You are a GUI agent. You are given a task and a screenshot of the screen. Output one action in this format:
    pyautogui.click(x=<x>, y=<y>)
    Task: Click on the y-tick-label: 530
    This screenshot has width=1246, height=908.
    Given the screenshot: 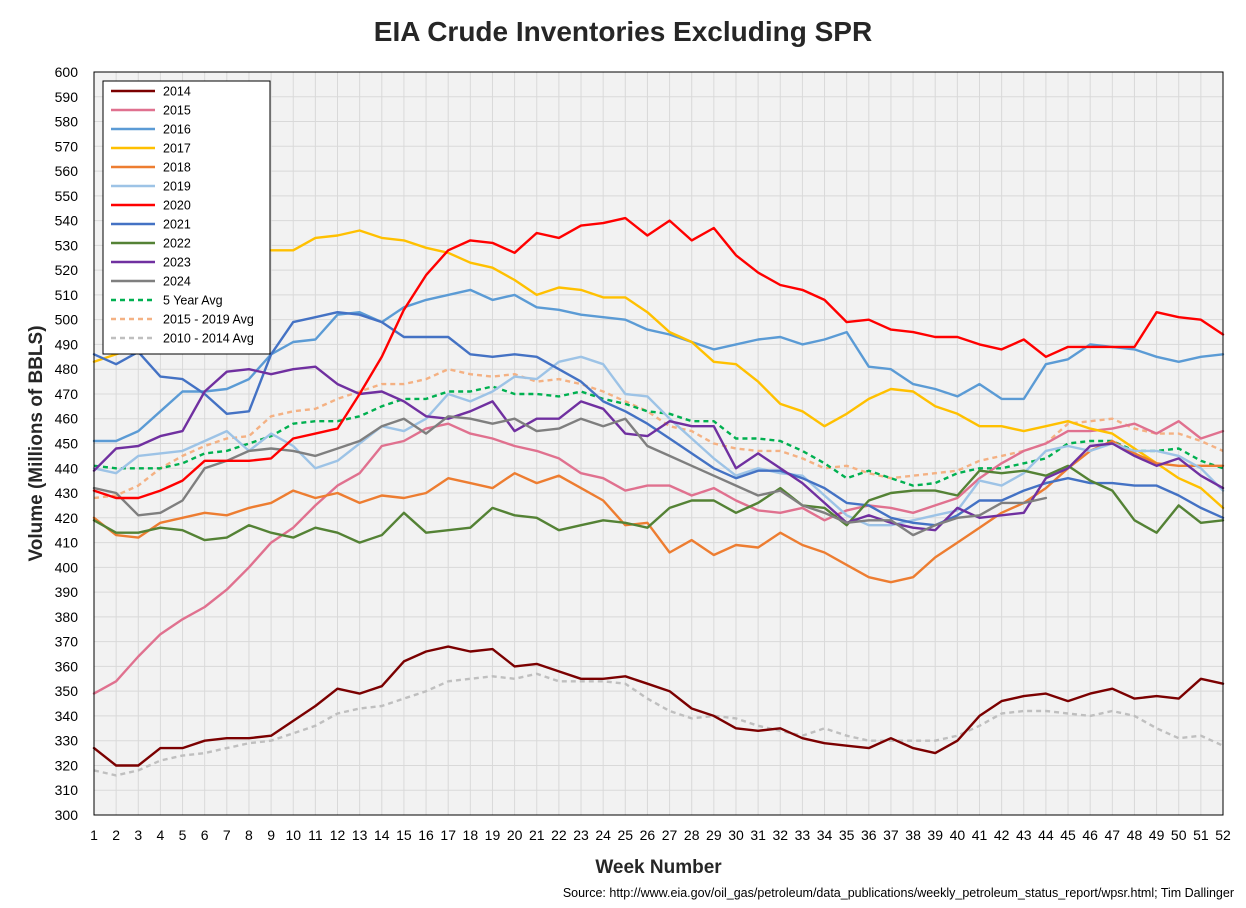 What is the action you would take?
    pyautogui.click(x=67, y=245)
    